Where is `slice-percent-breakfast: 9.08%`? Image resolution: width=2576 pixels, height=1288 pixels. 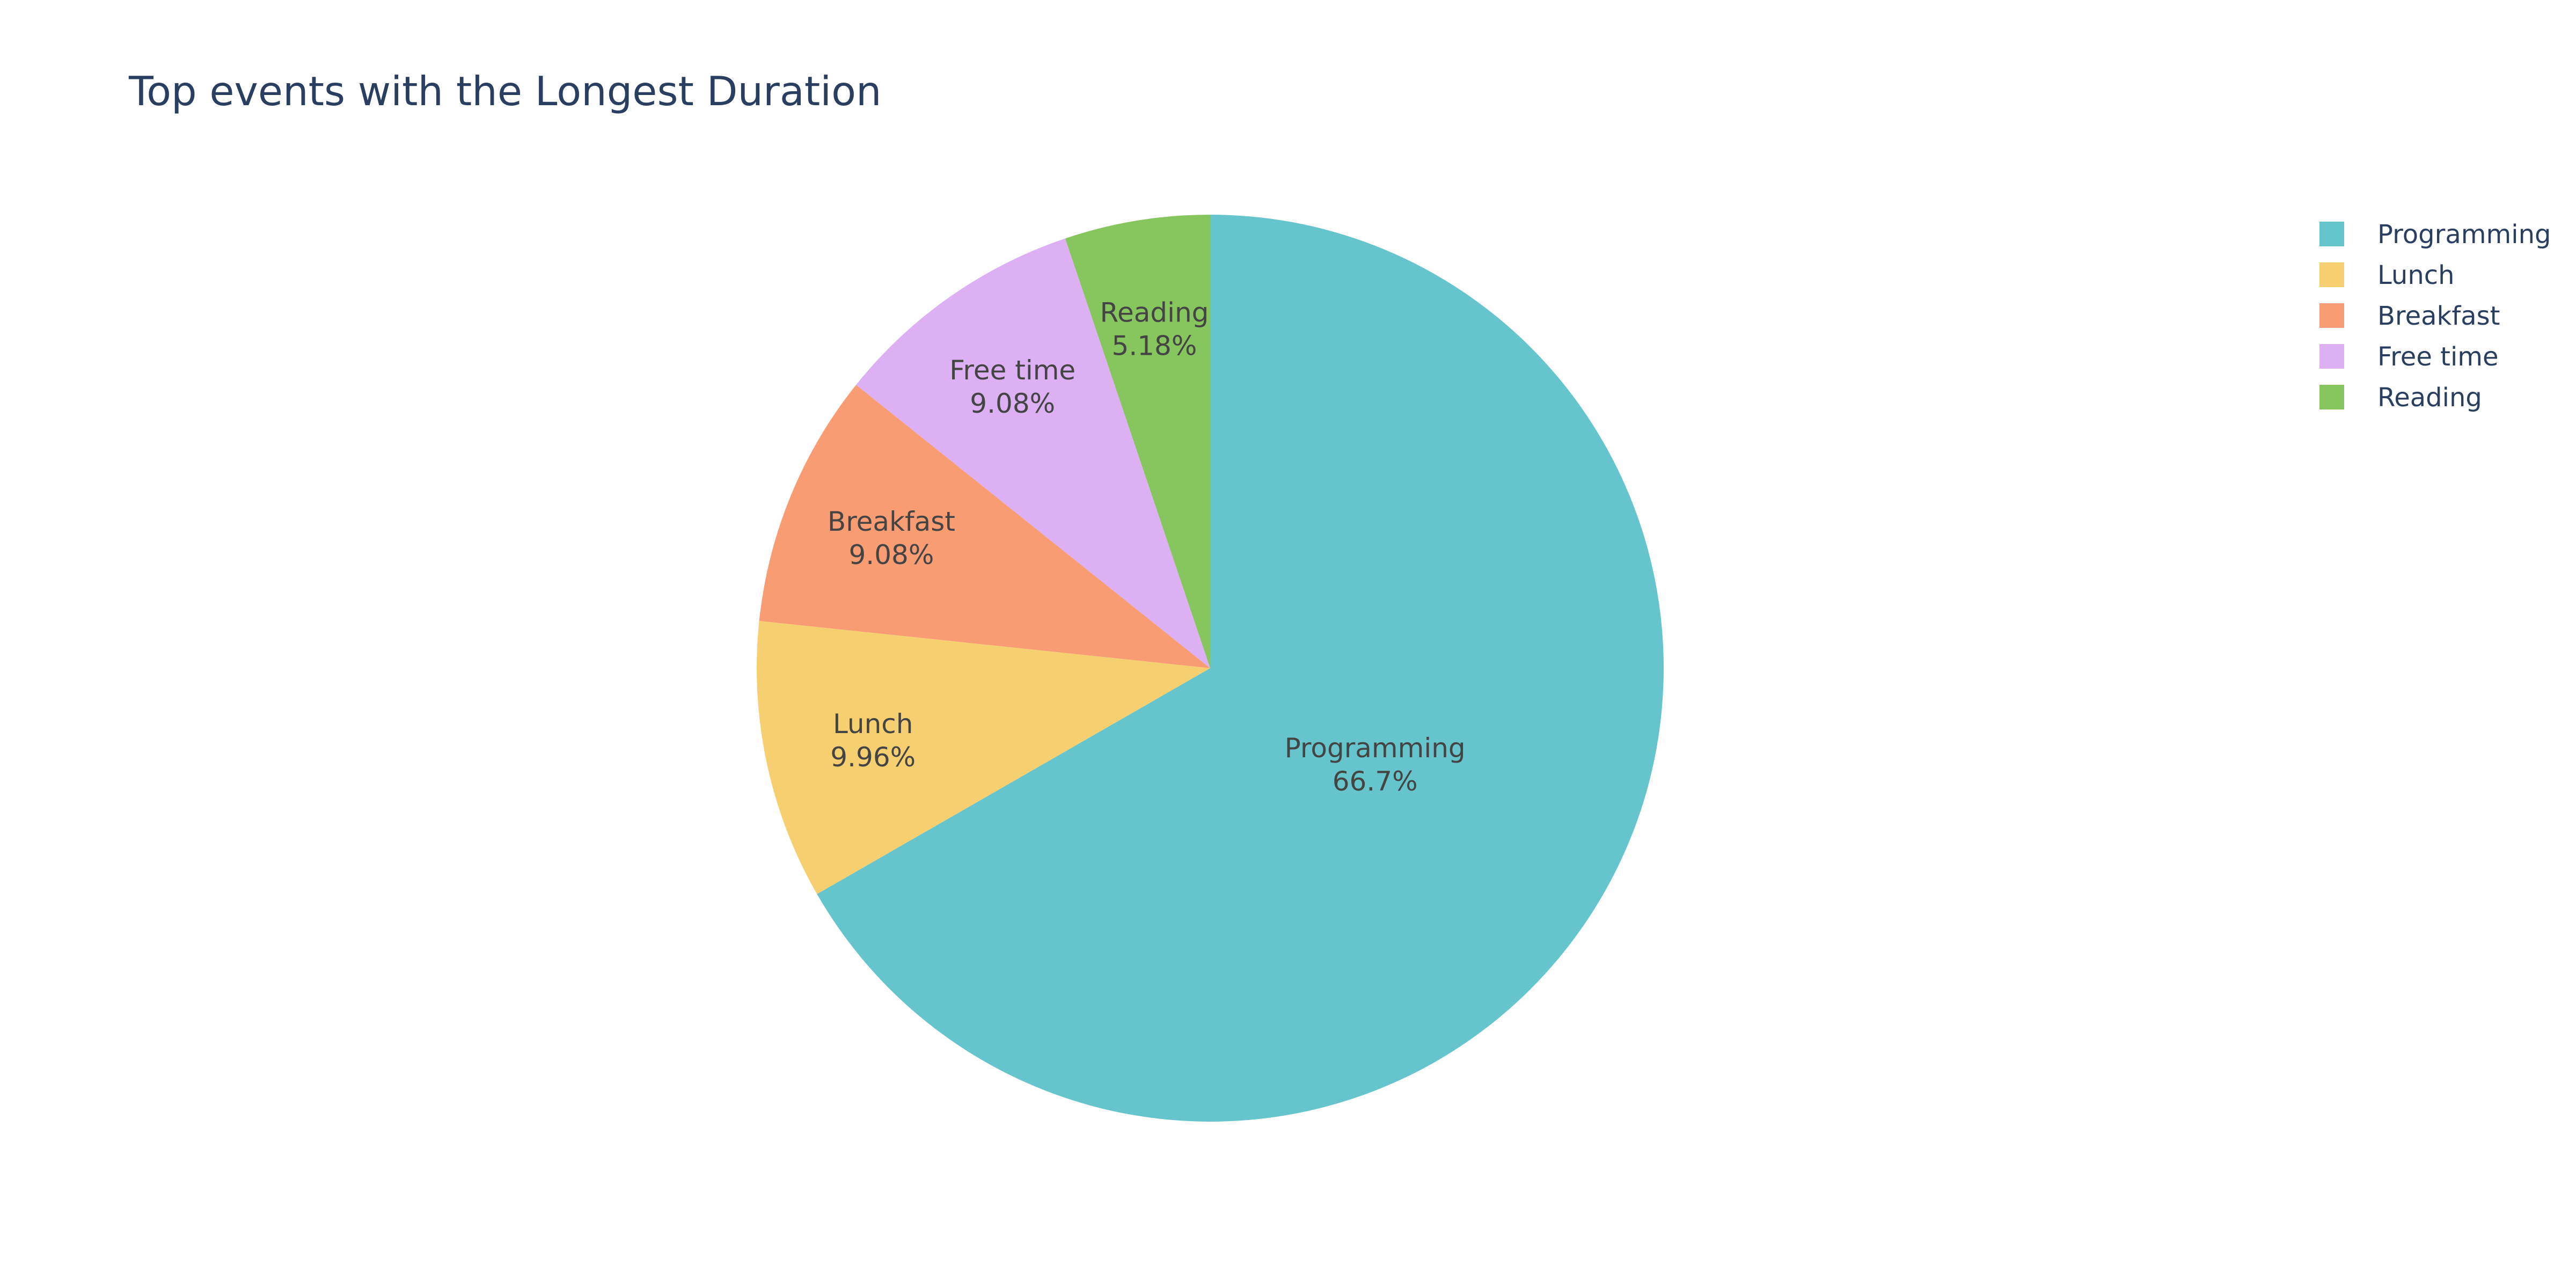
slice-percent-breakfast: 9.08% is located at coordinates (891, 554).